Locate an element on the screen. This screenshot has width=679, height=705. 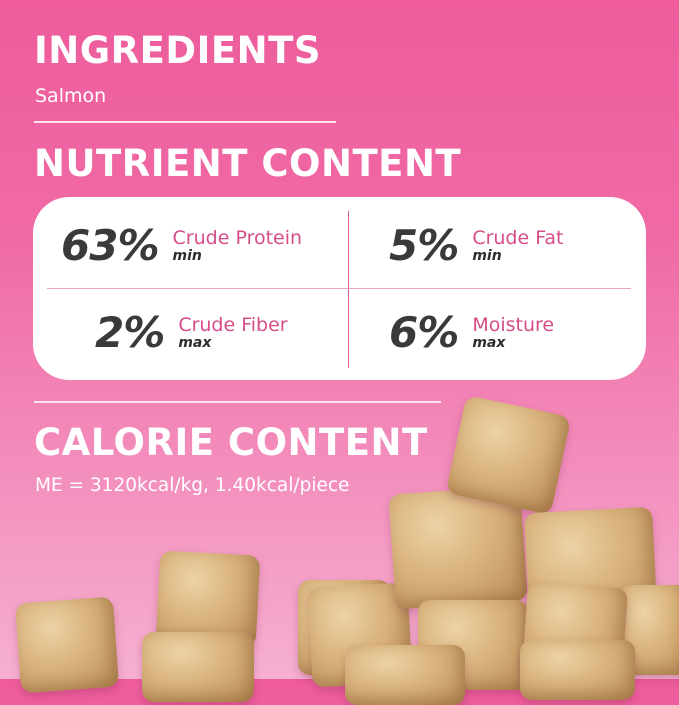
nutrient-percent: 5% is located at coordinates (424, 245).